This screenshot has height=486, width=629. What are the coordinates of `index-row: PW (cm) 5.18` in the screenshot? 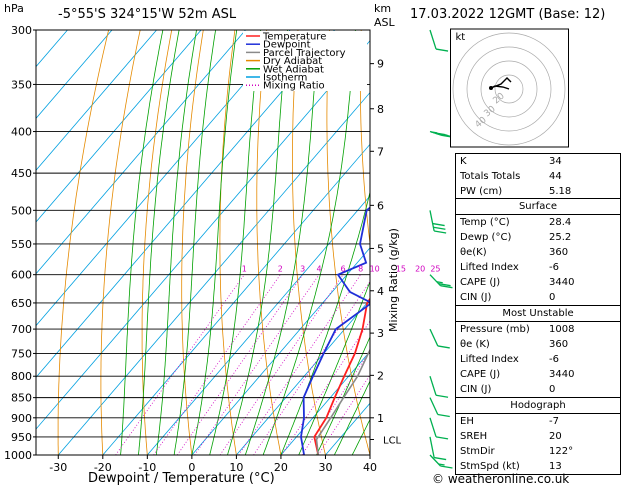 It's located at (538, 191).